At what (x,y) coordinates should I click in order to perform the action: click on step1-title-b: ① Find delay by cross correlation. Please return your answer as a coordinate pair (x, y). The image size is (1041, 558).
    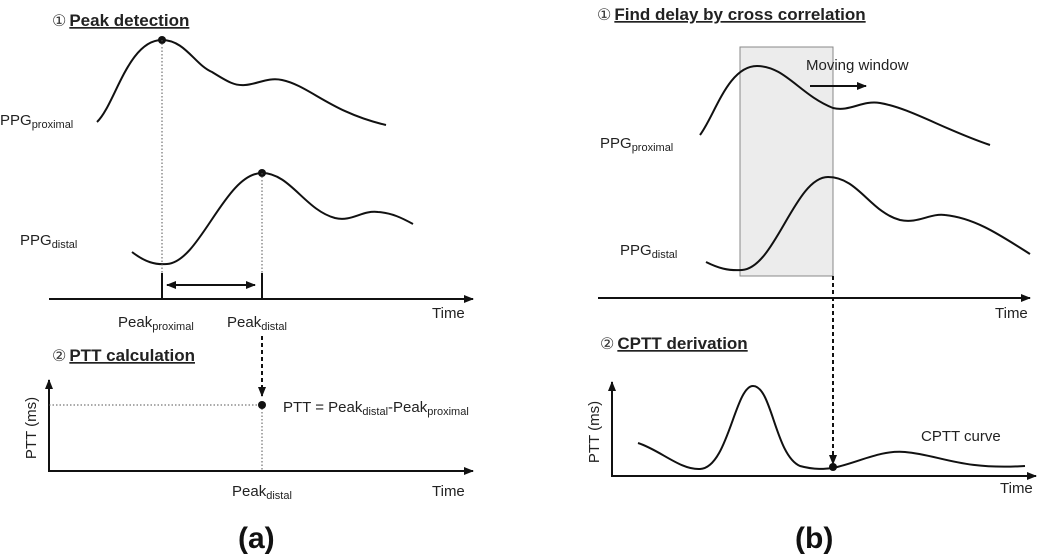
    Looking at the image, I should click on (731, 14).